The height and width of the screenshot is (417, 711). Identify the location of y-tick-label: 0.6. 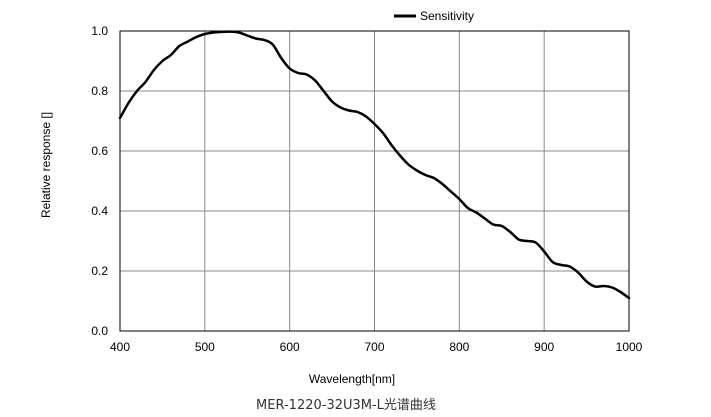
(99, 151).